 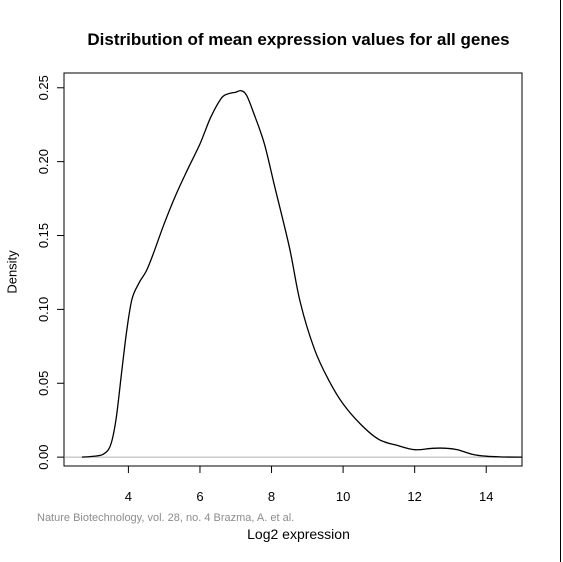 I want to click on y-axis: 0.00 0.05 0.10 0.15 0.20 0.25, so click(x=50, y=272).